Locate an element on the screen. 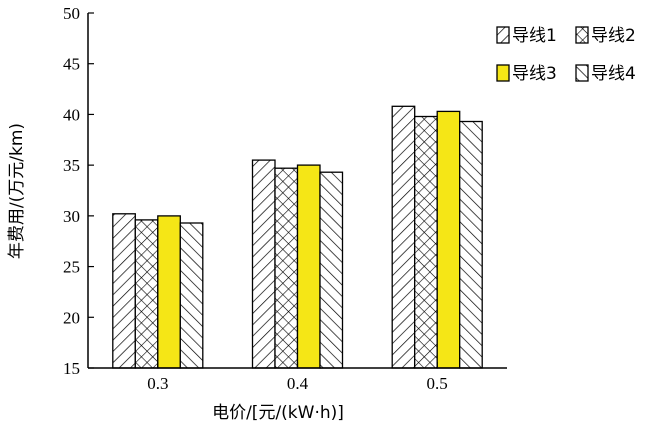  bar-导线4-0.4 is located at coordinates (331, 270).